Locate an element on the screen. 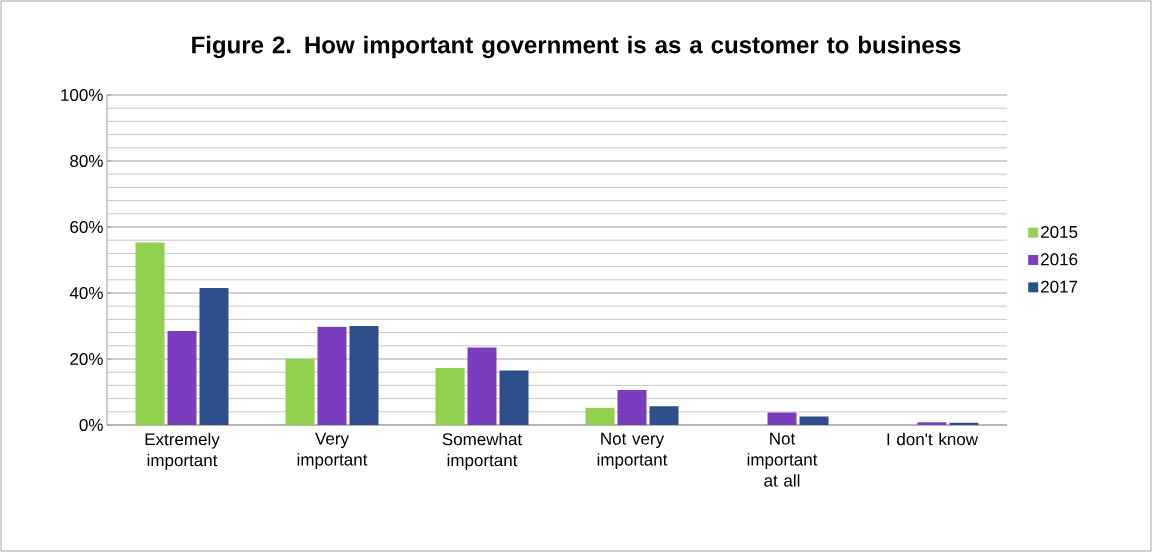 This screenshot has width=1152, height=552. x-tick-label: Somewhat important is located at coordinates (482, 451).